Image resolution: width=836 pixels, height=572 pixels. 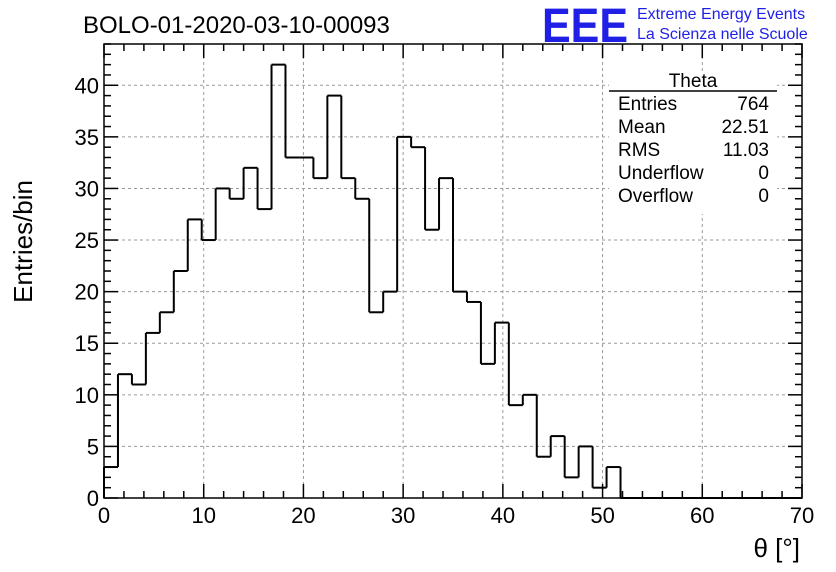 What do you see at coordinates (763, 173) in the screenshot?
I see `stats-value-underflow: 0` at bounding box center [763, 173].